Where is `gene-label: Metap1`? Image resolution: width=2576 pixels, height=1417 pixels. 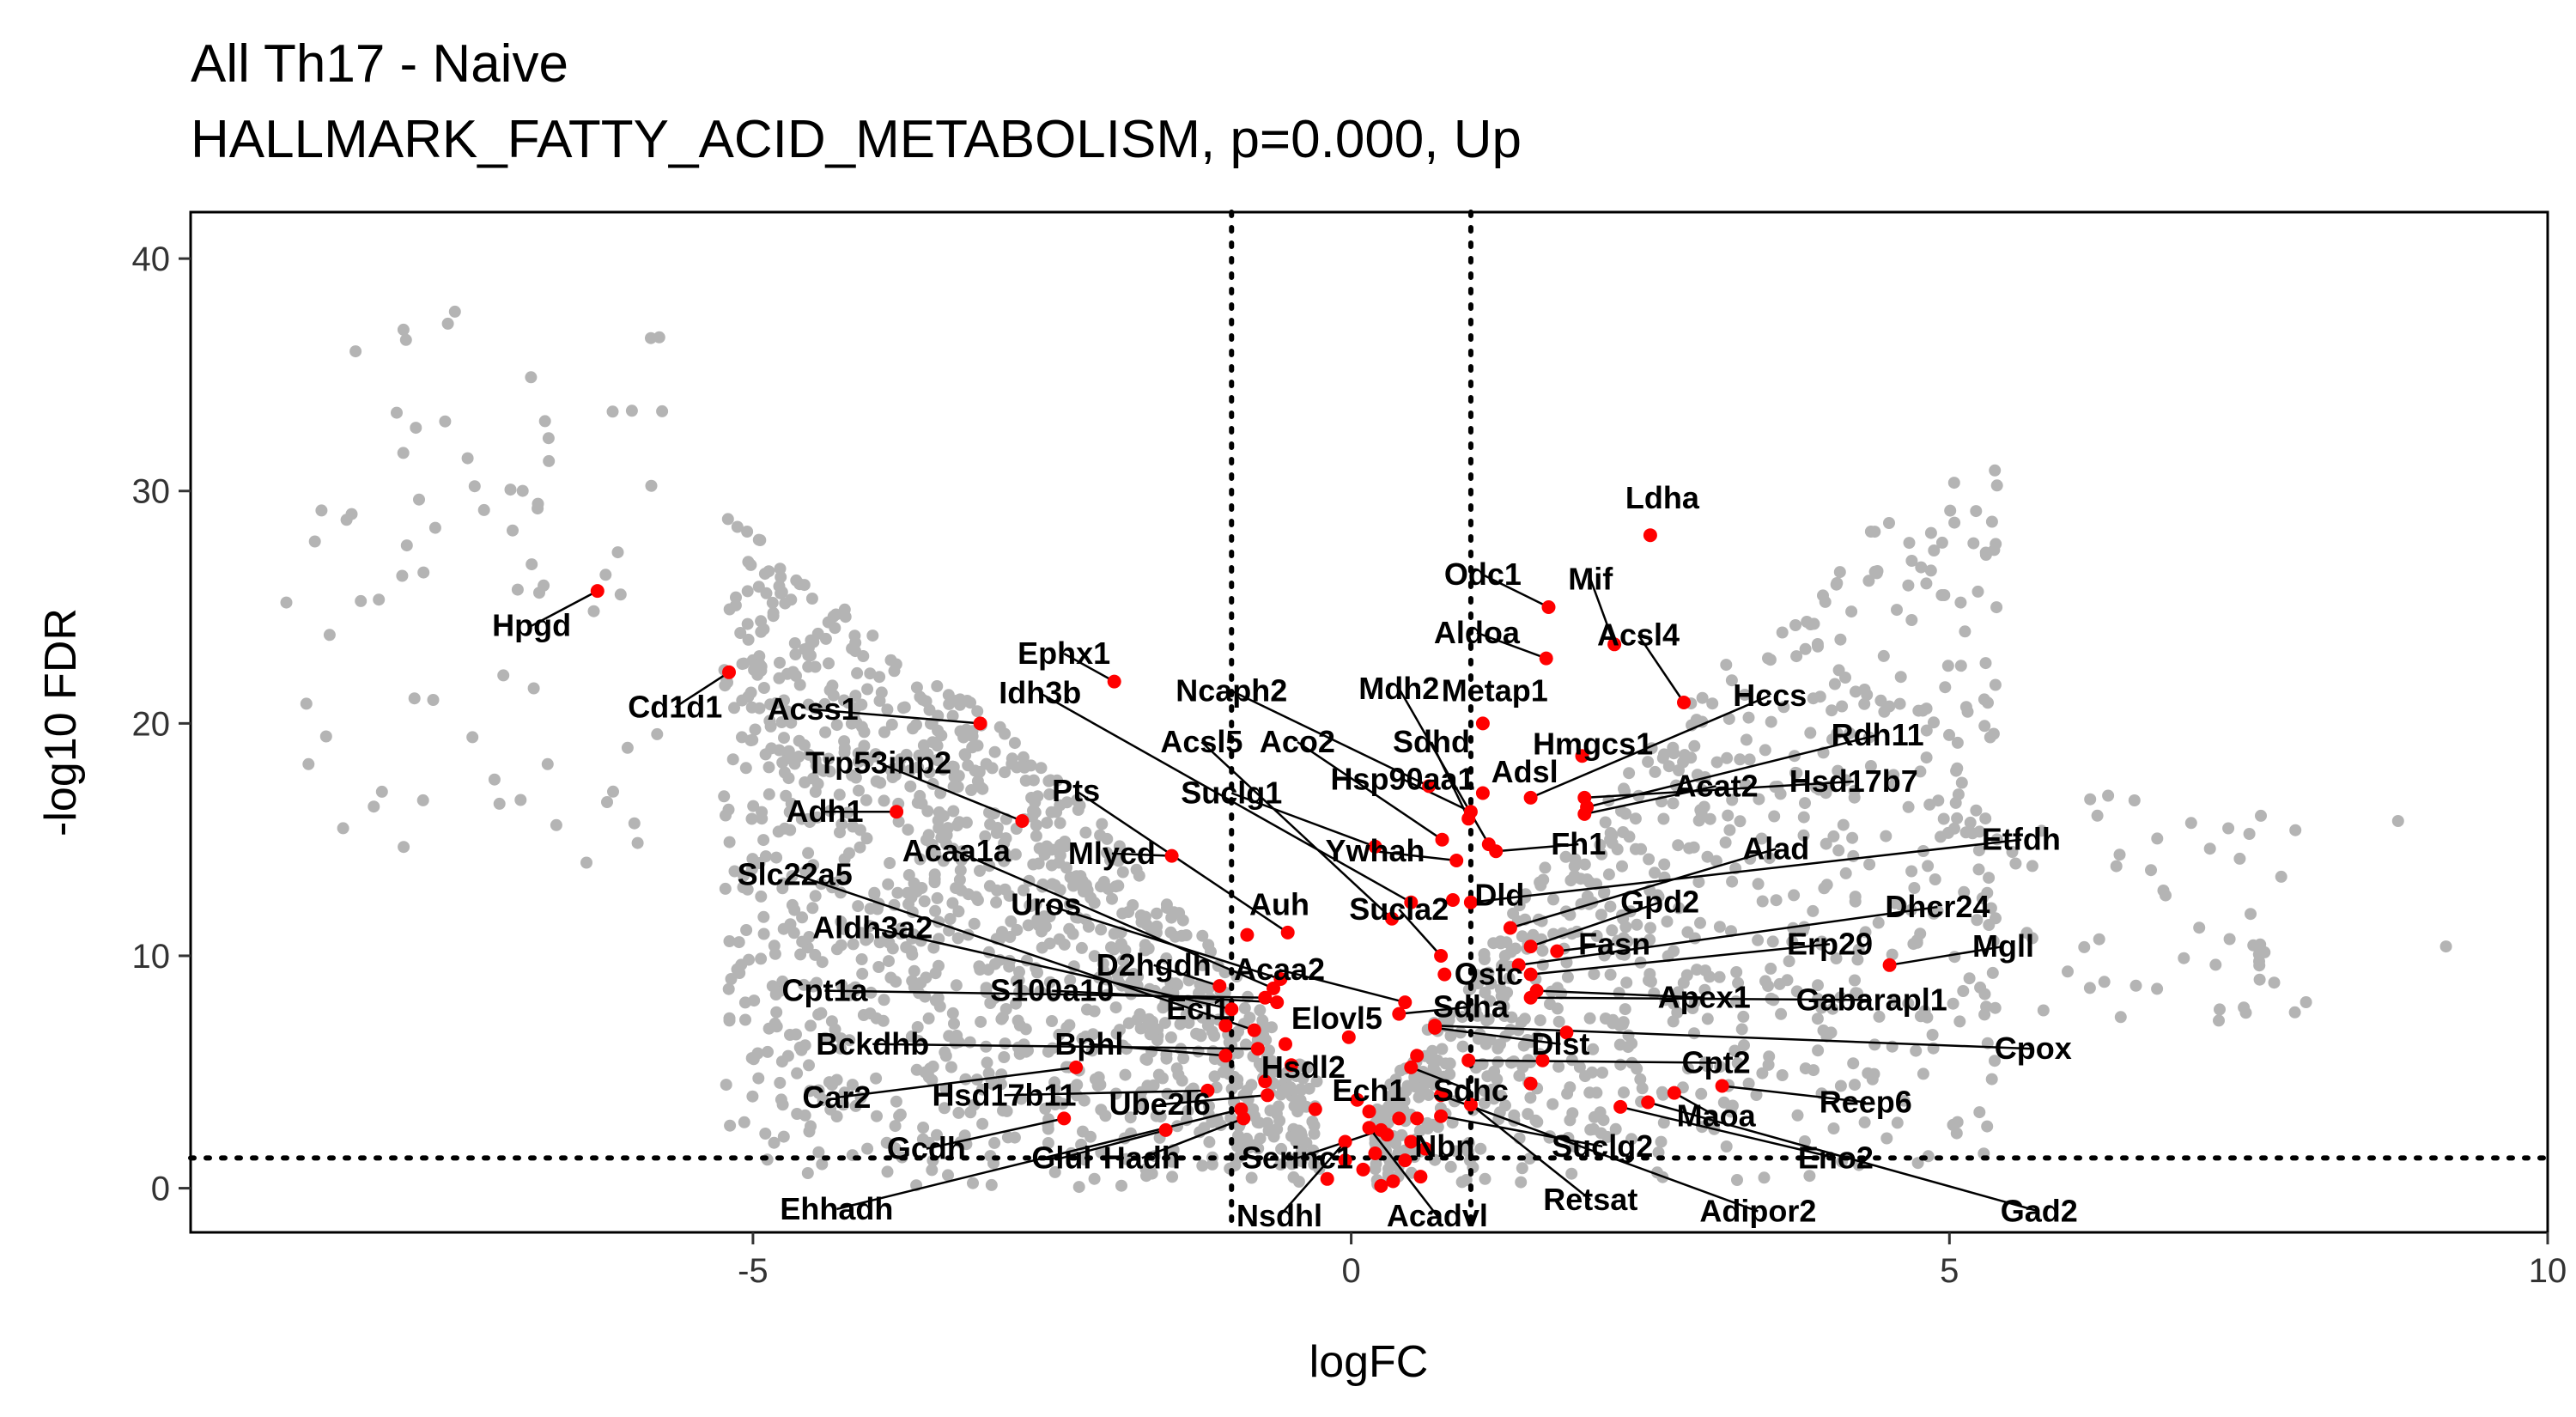 gene-label: Metap1 is located at coordinates (1495, 690).